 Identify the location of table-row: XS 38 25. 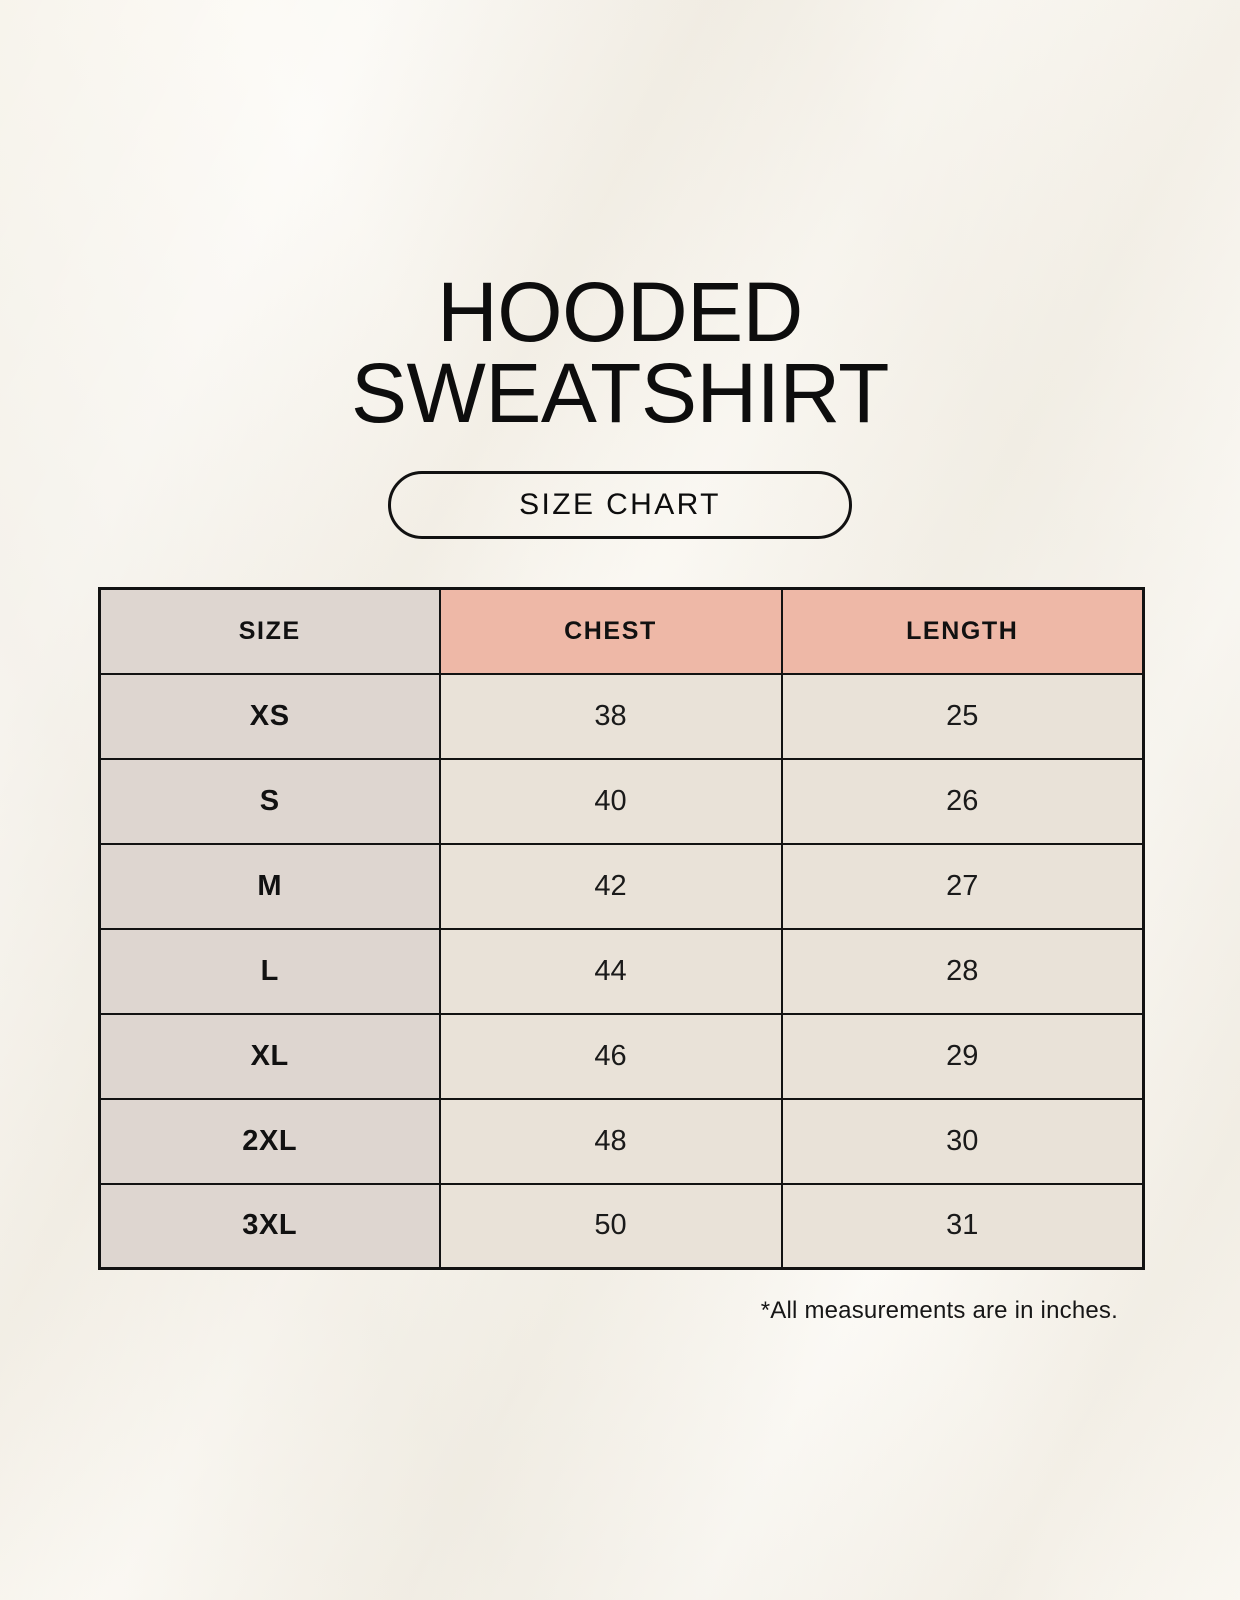
(621, 716).